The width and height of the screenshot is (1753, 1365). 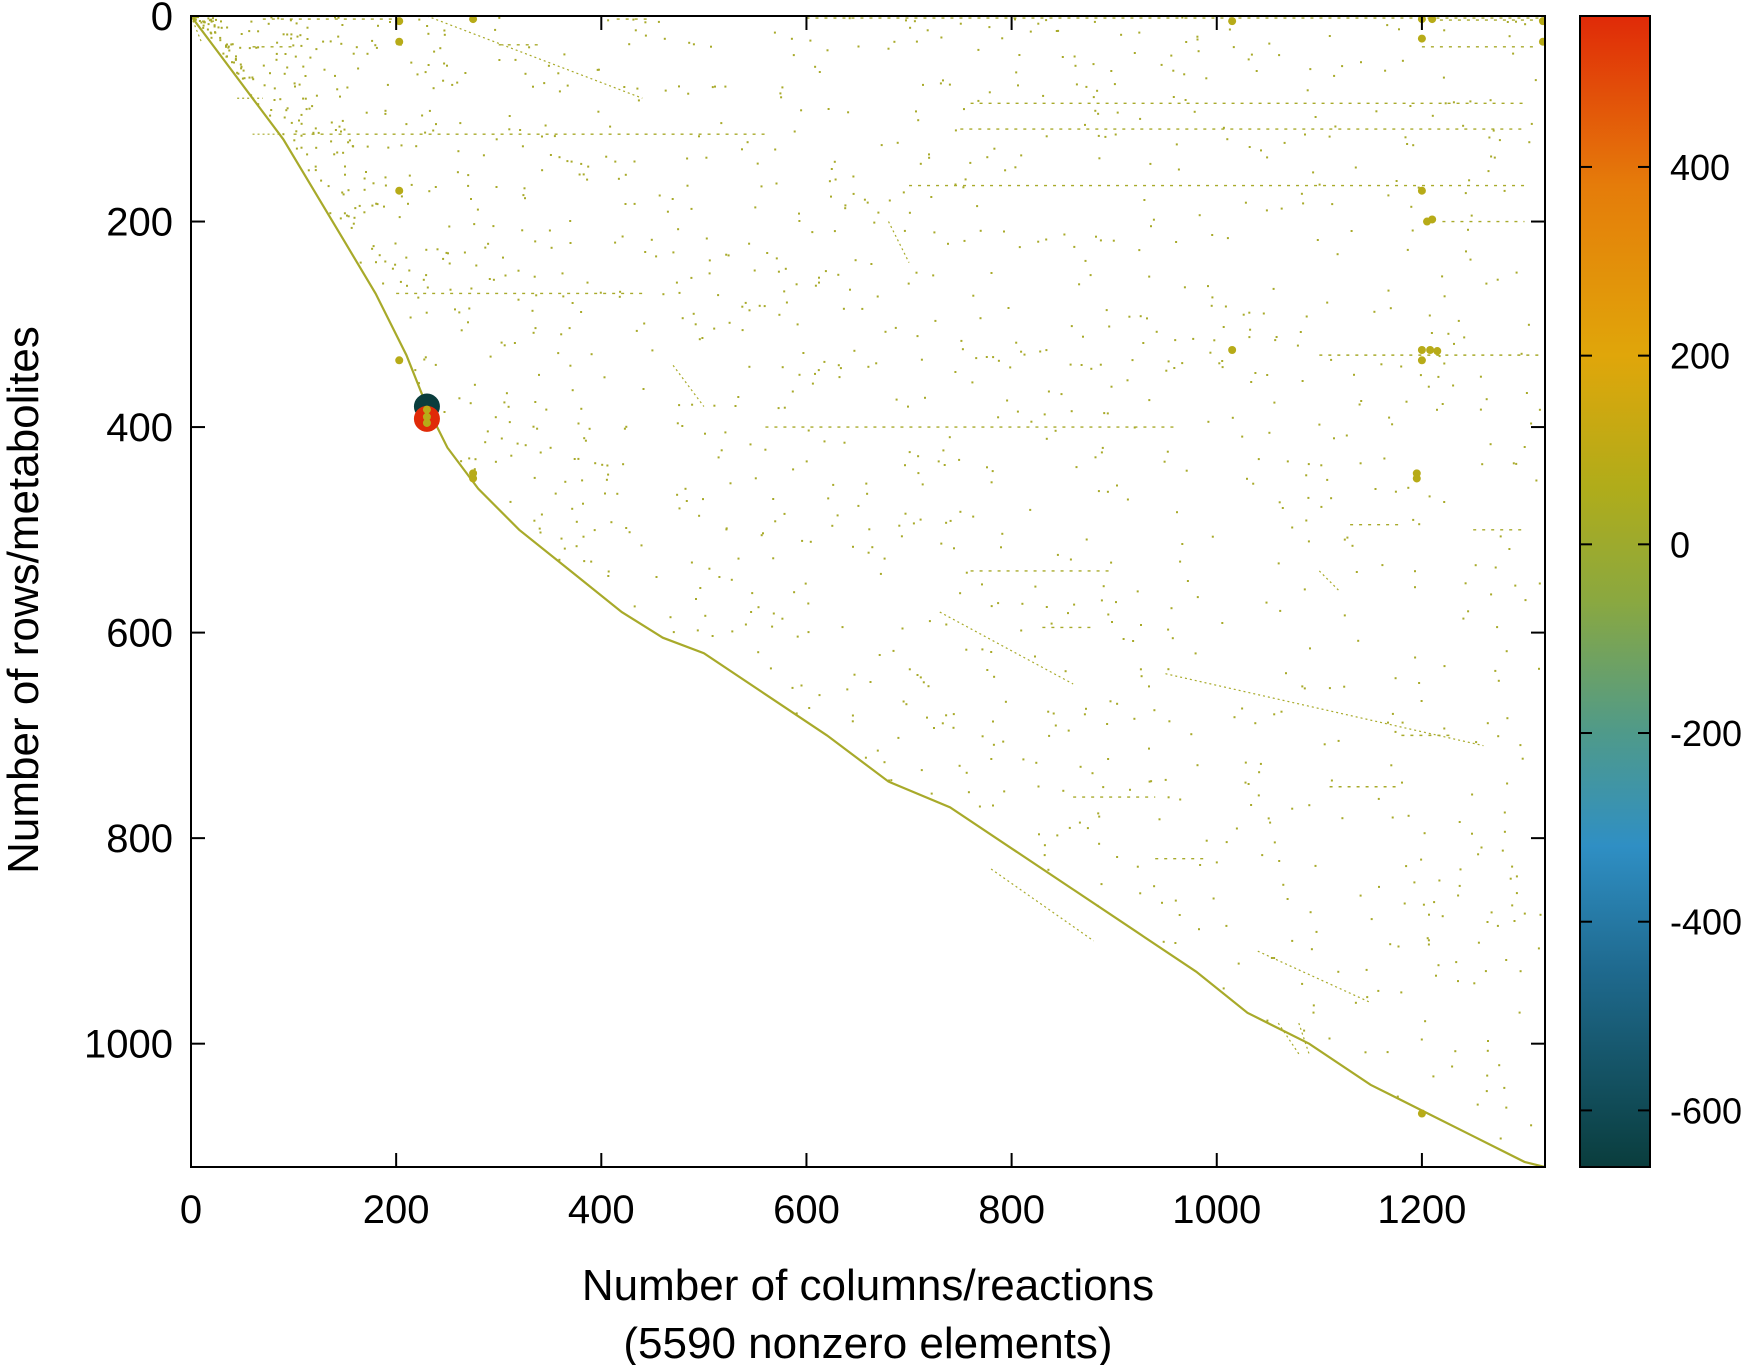 I want to click on y-tick-label: 800, so click(x=139, y=839).